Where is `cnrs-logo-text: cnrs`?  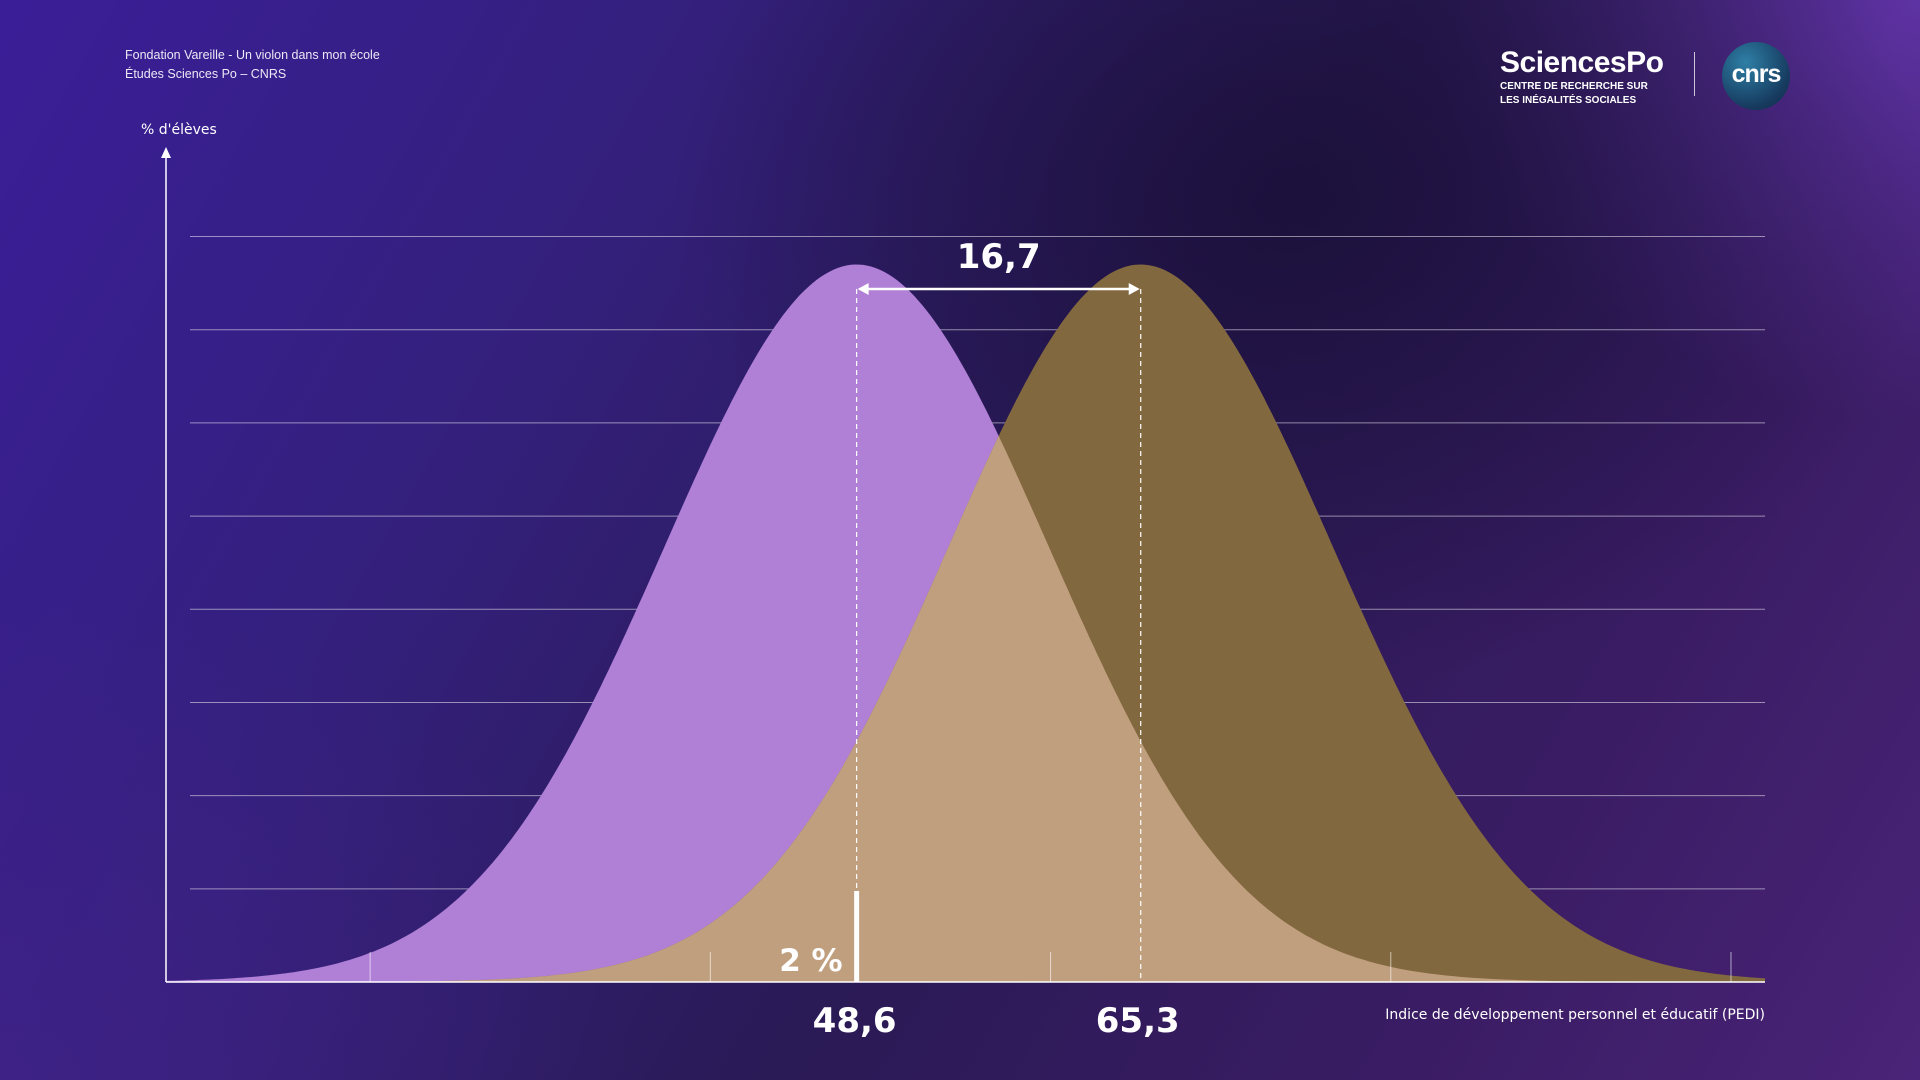 cnrs-logo-text: cnrs is located at coordinates (1756, 74).